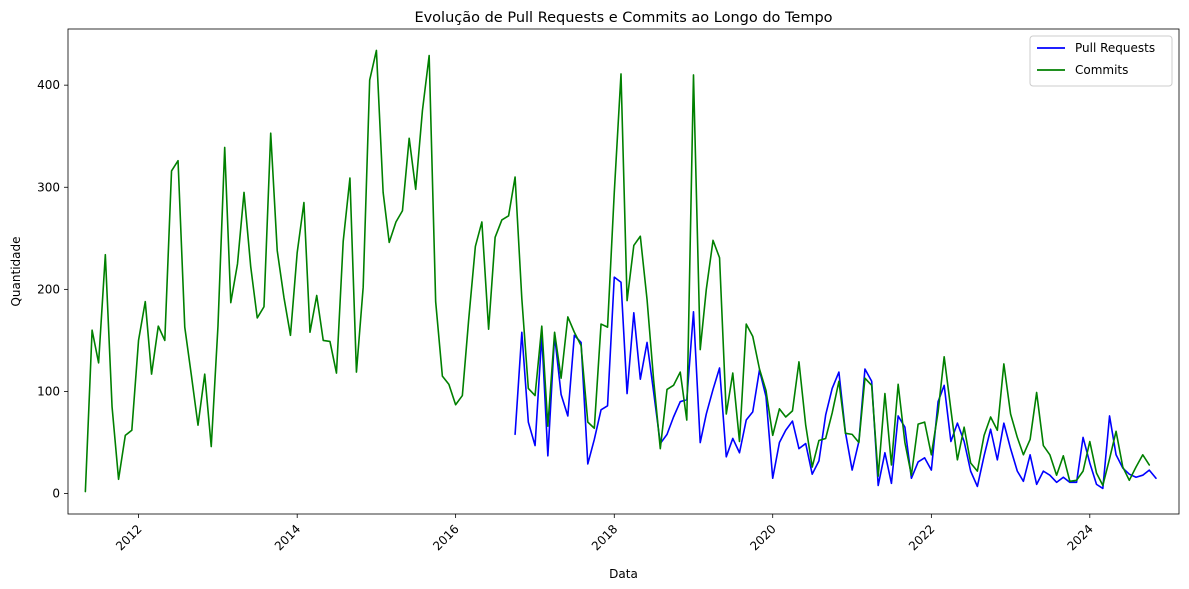 The image size is (1189, 589). I want to click on y-axis-title: Quantidade, so click(16, 271).